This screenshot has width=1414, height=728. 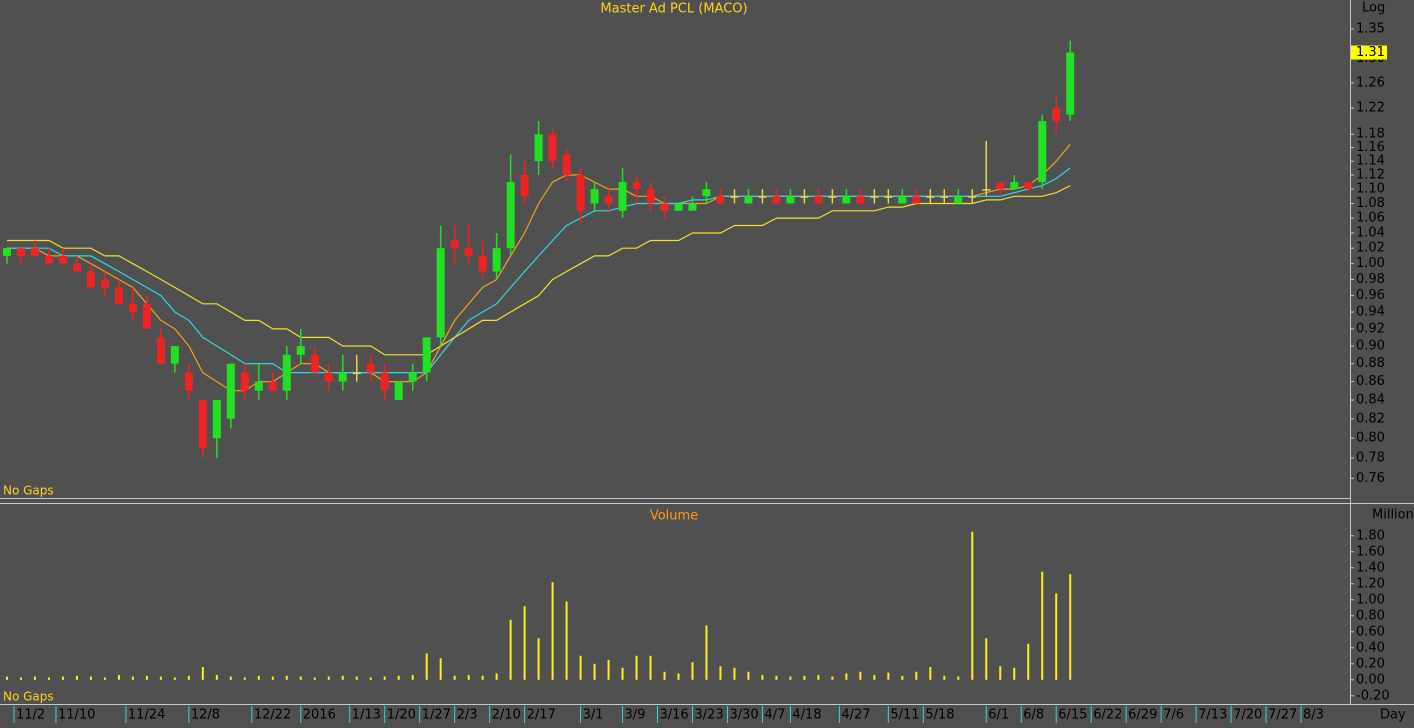 What do you see at coordinates (146, 715) in the screenshot?
I see `x-tick-label: 11/24` at bounding box center [146, 715].